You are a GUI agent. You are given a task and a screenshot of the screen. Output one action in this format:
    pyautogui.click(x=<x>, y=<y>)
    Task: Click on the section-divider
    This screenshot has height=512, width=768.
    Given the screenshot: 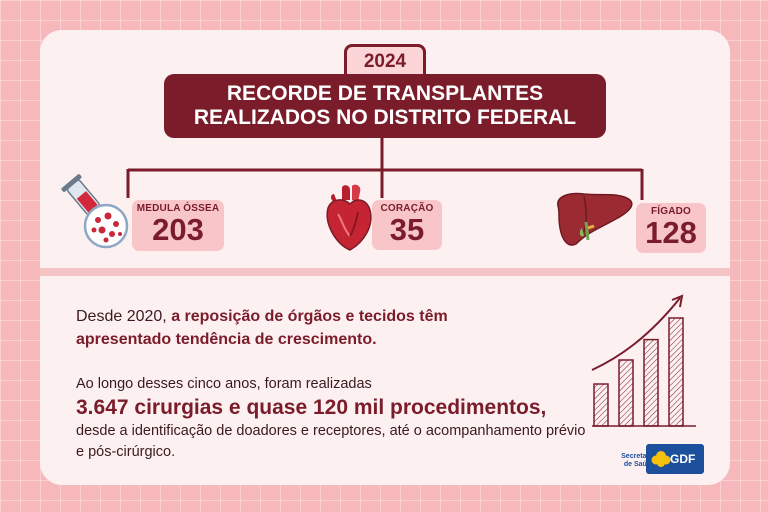 What is the action you would take?
    pyautogui.click(x=385, y=272)
    